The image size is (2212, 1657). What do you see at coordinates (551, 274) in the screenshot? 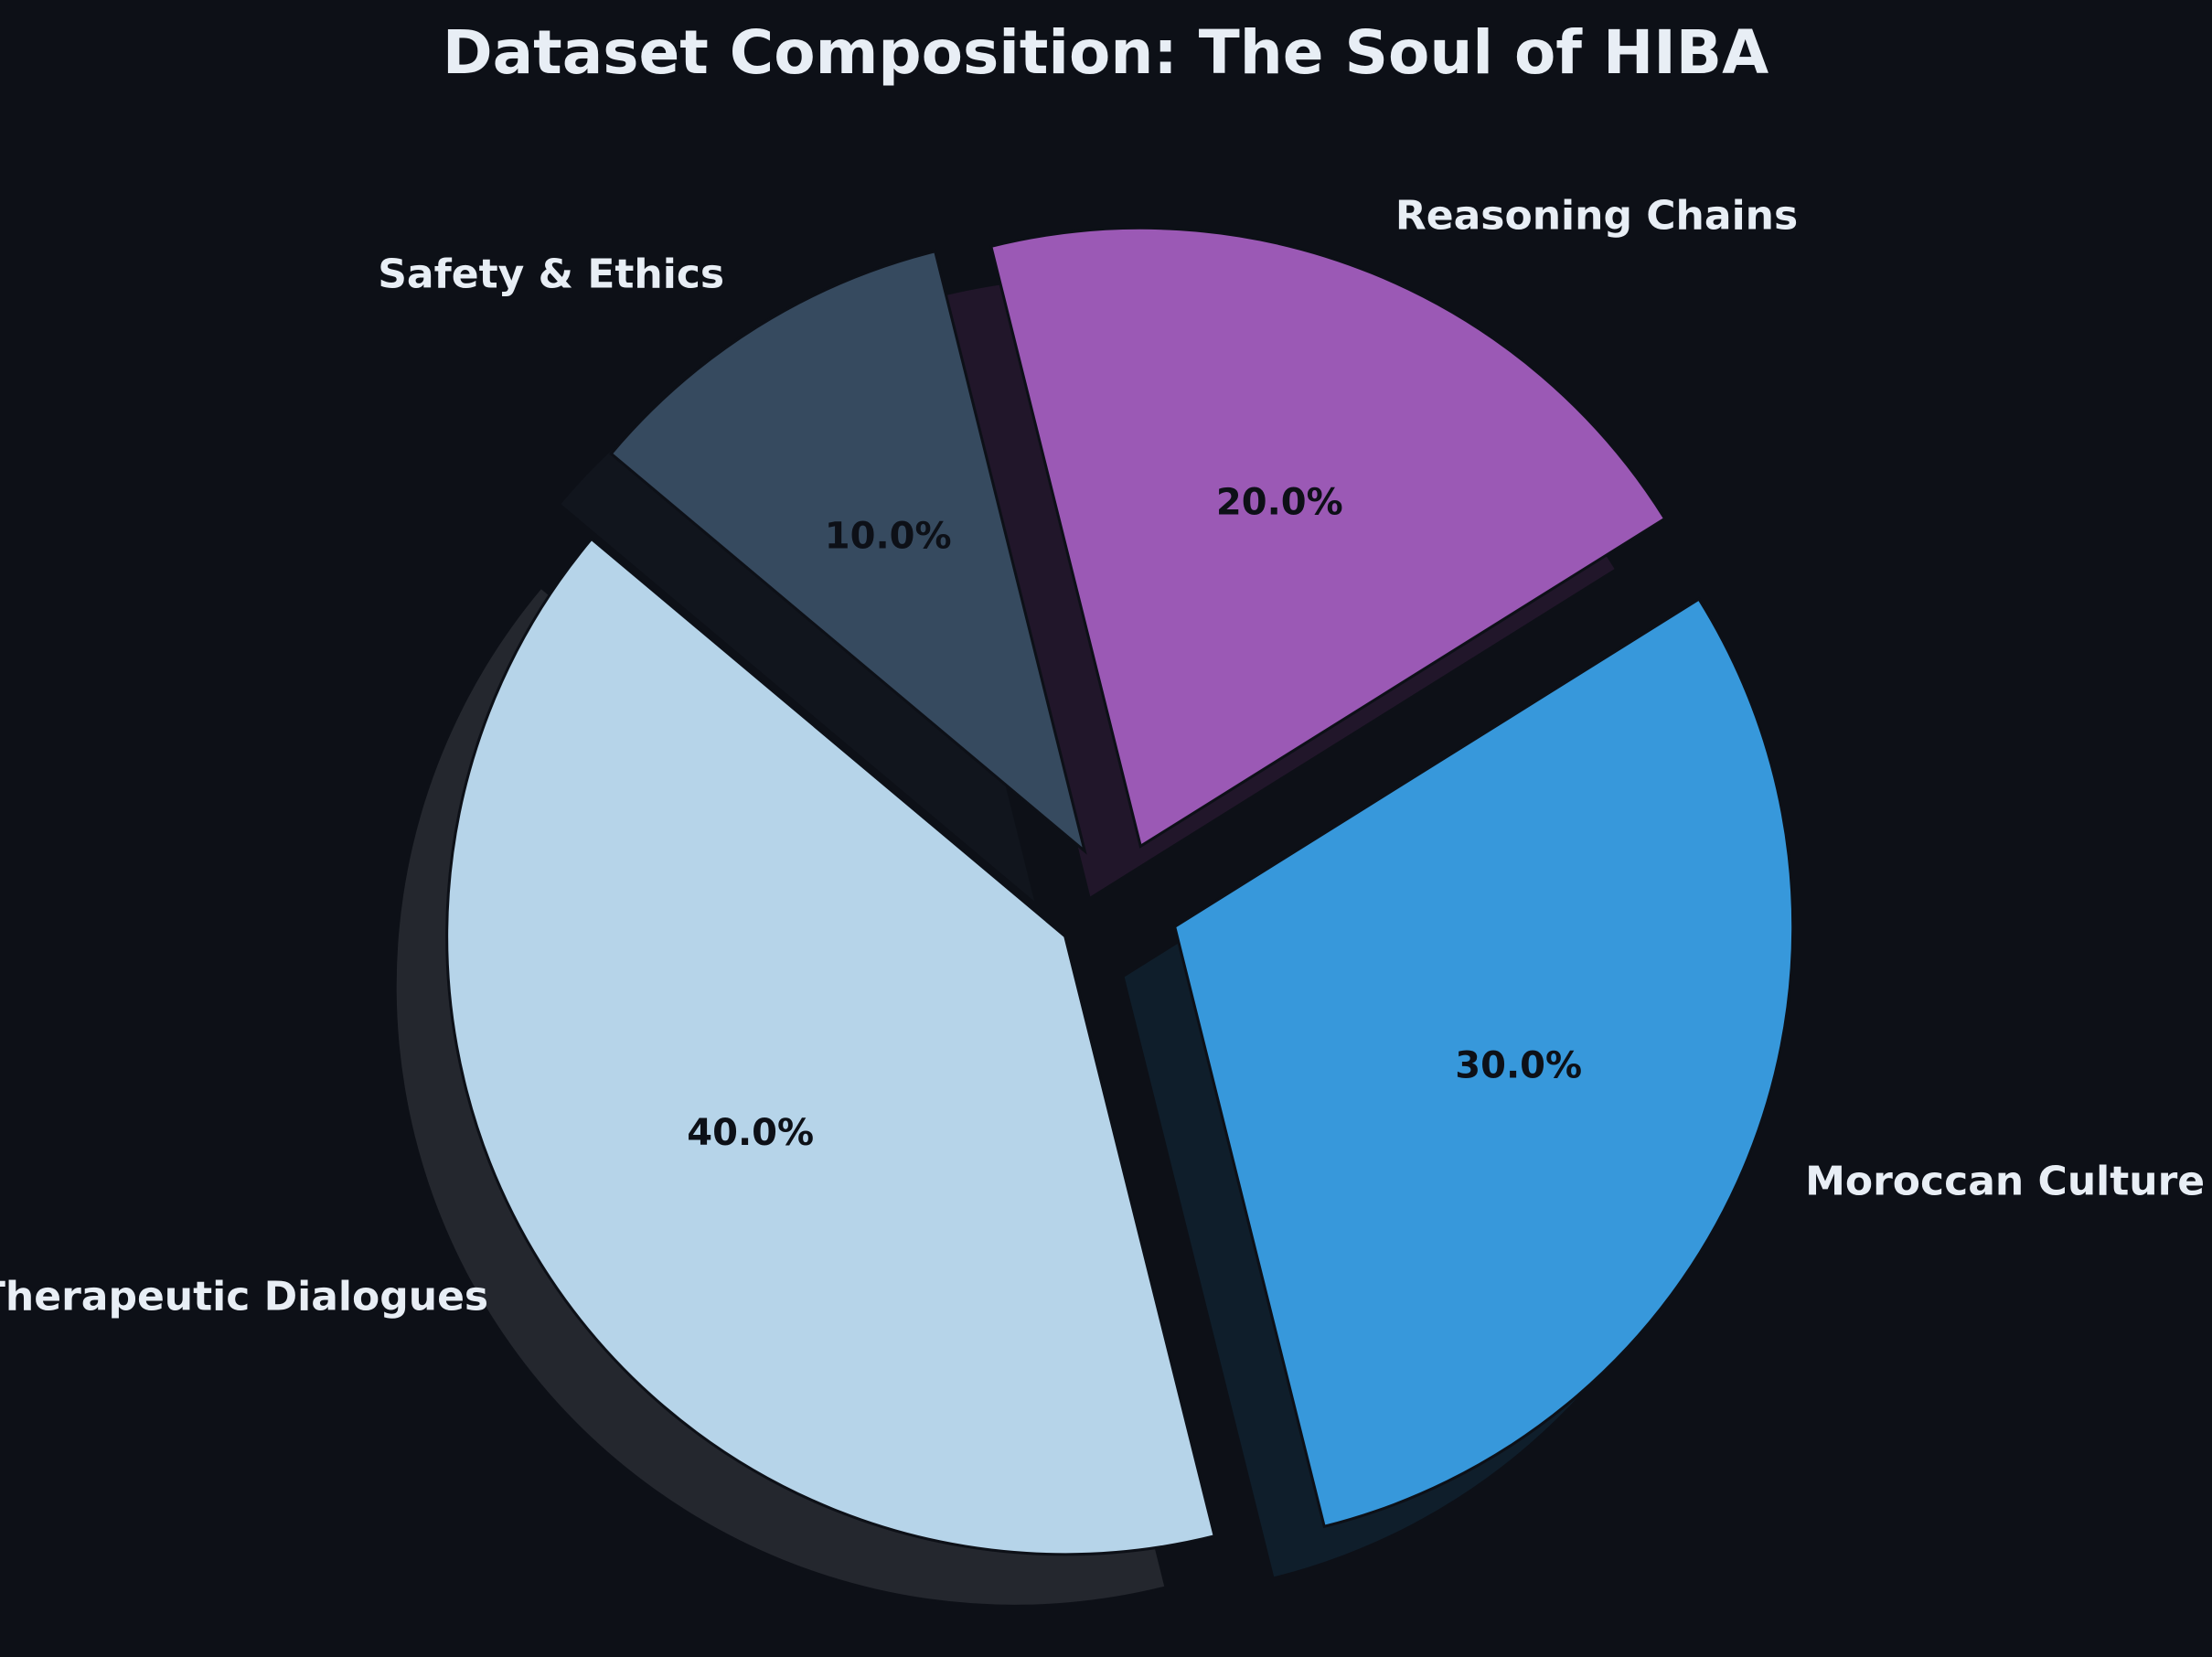
I see `slice-label-safety-ethics: Safety & Ethics` at bounding box center [551, 274].